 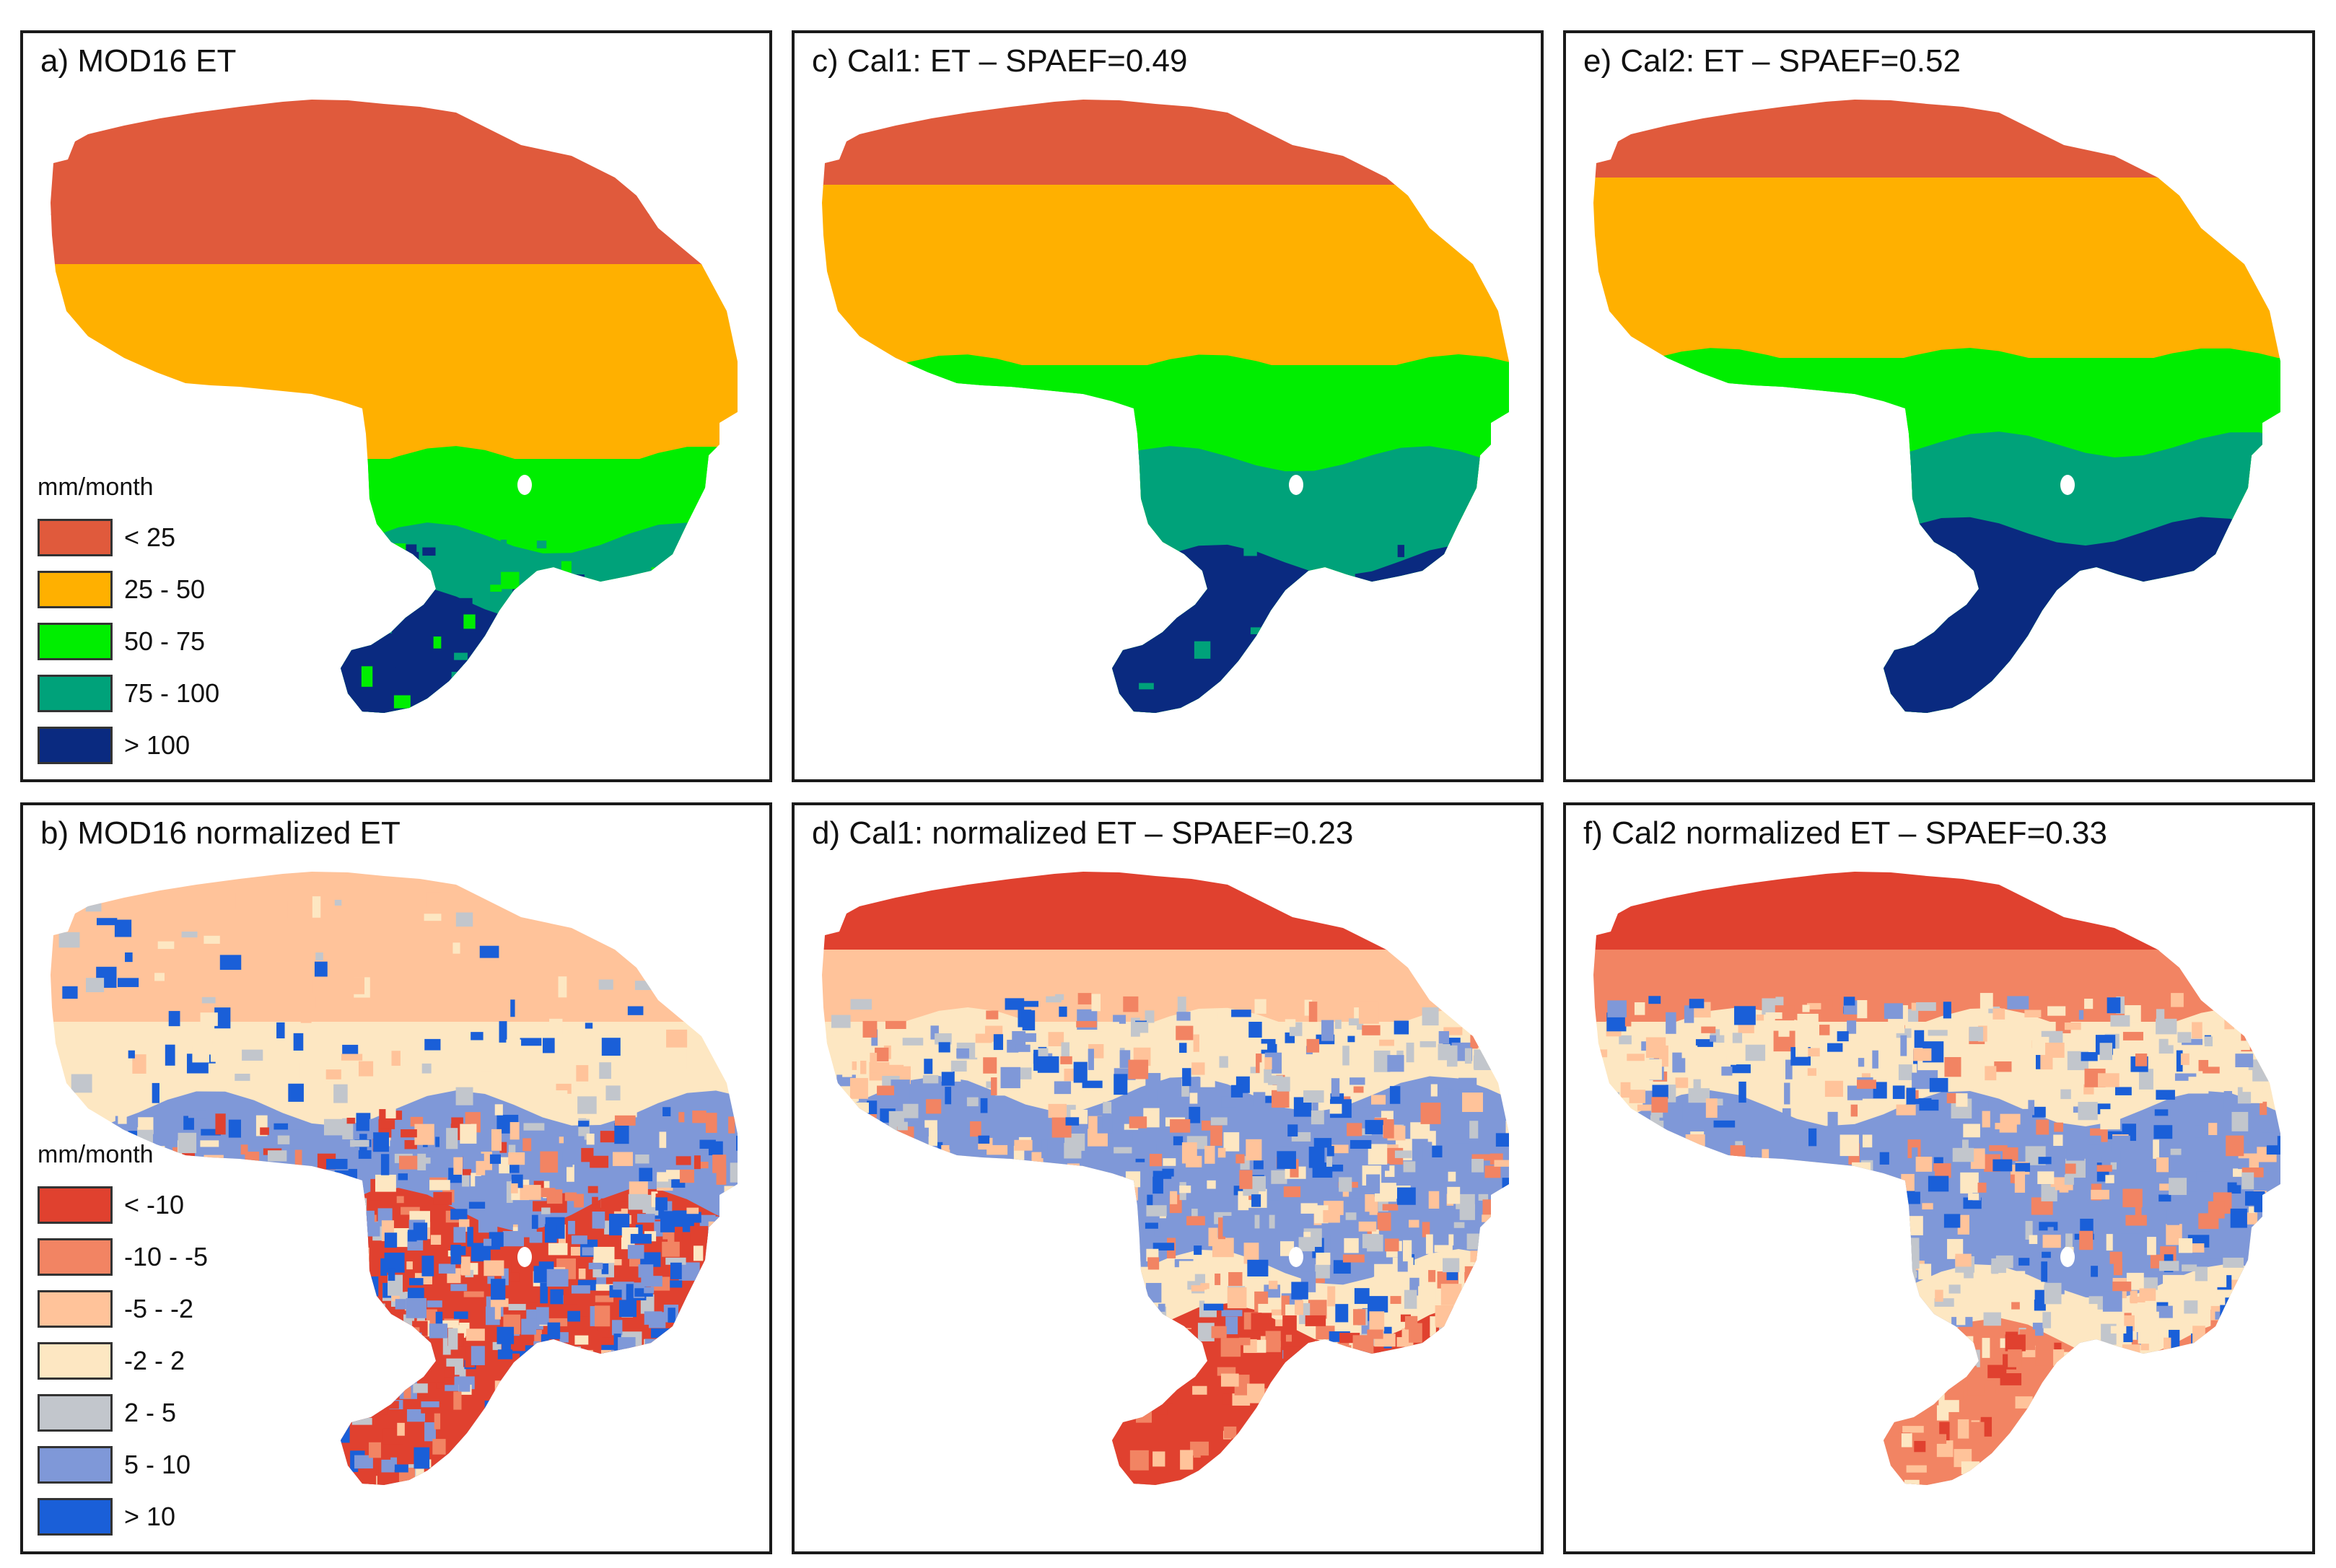 I want to click on lake, so click(x=2067, y=1257).